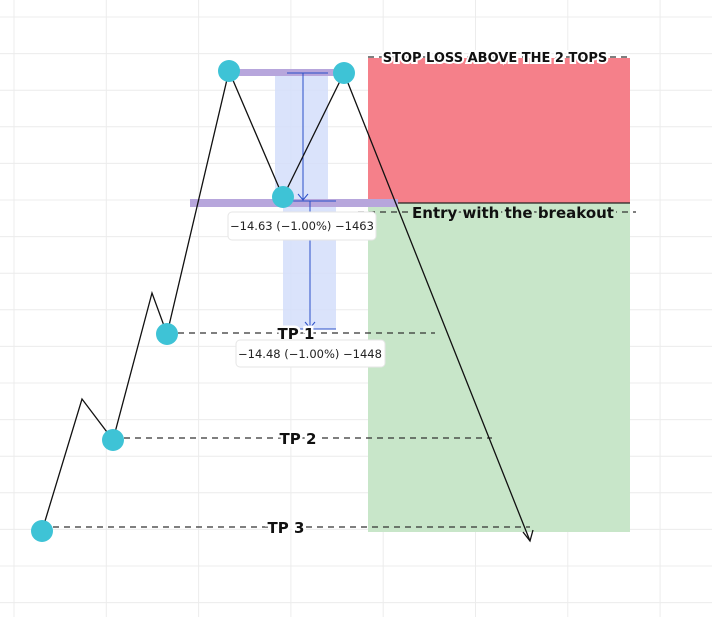 This screenshot has width=712, height=617. I want to click on measure-label-2: −14.48 (−1.00%) −1448, so click(310, 353).